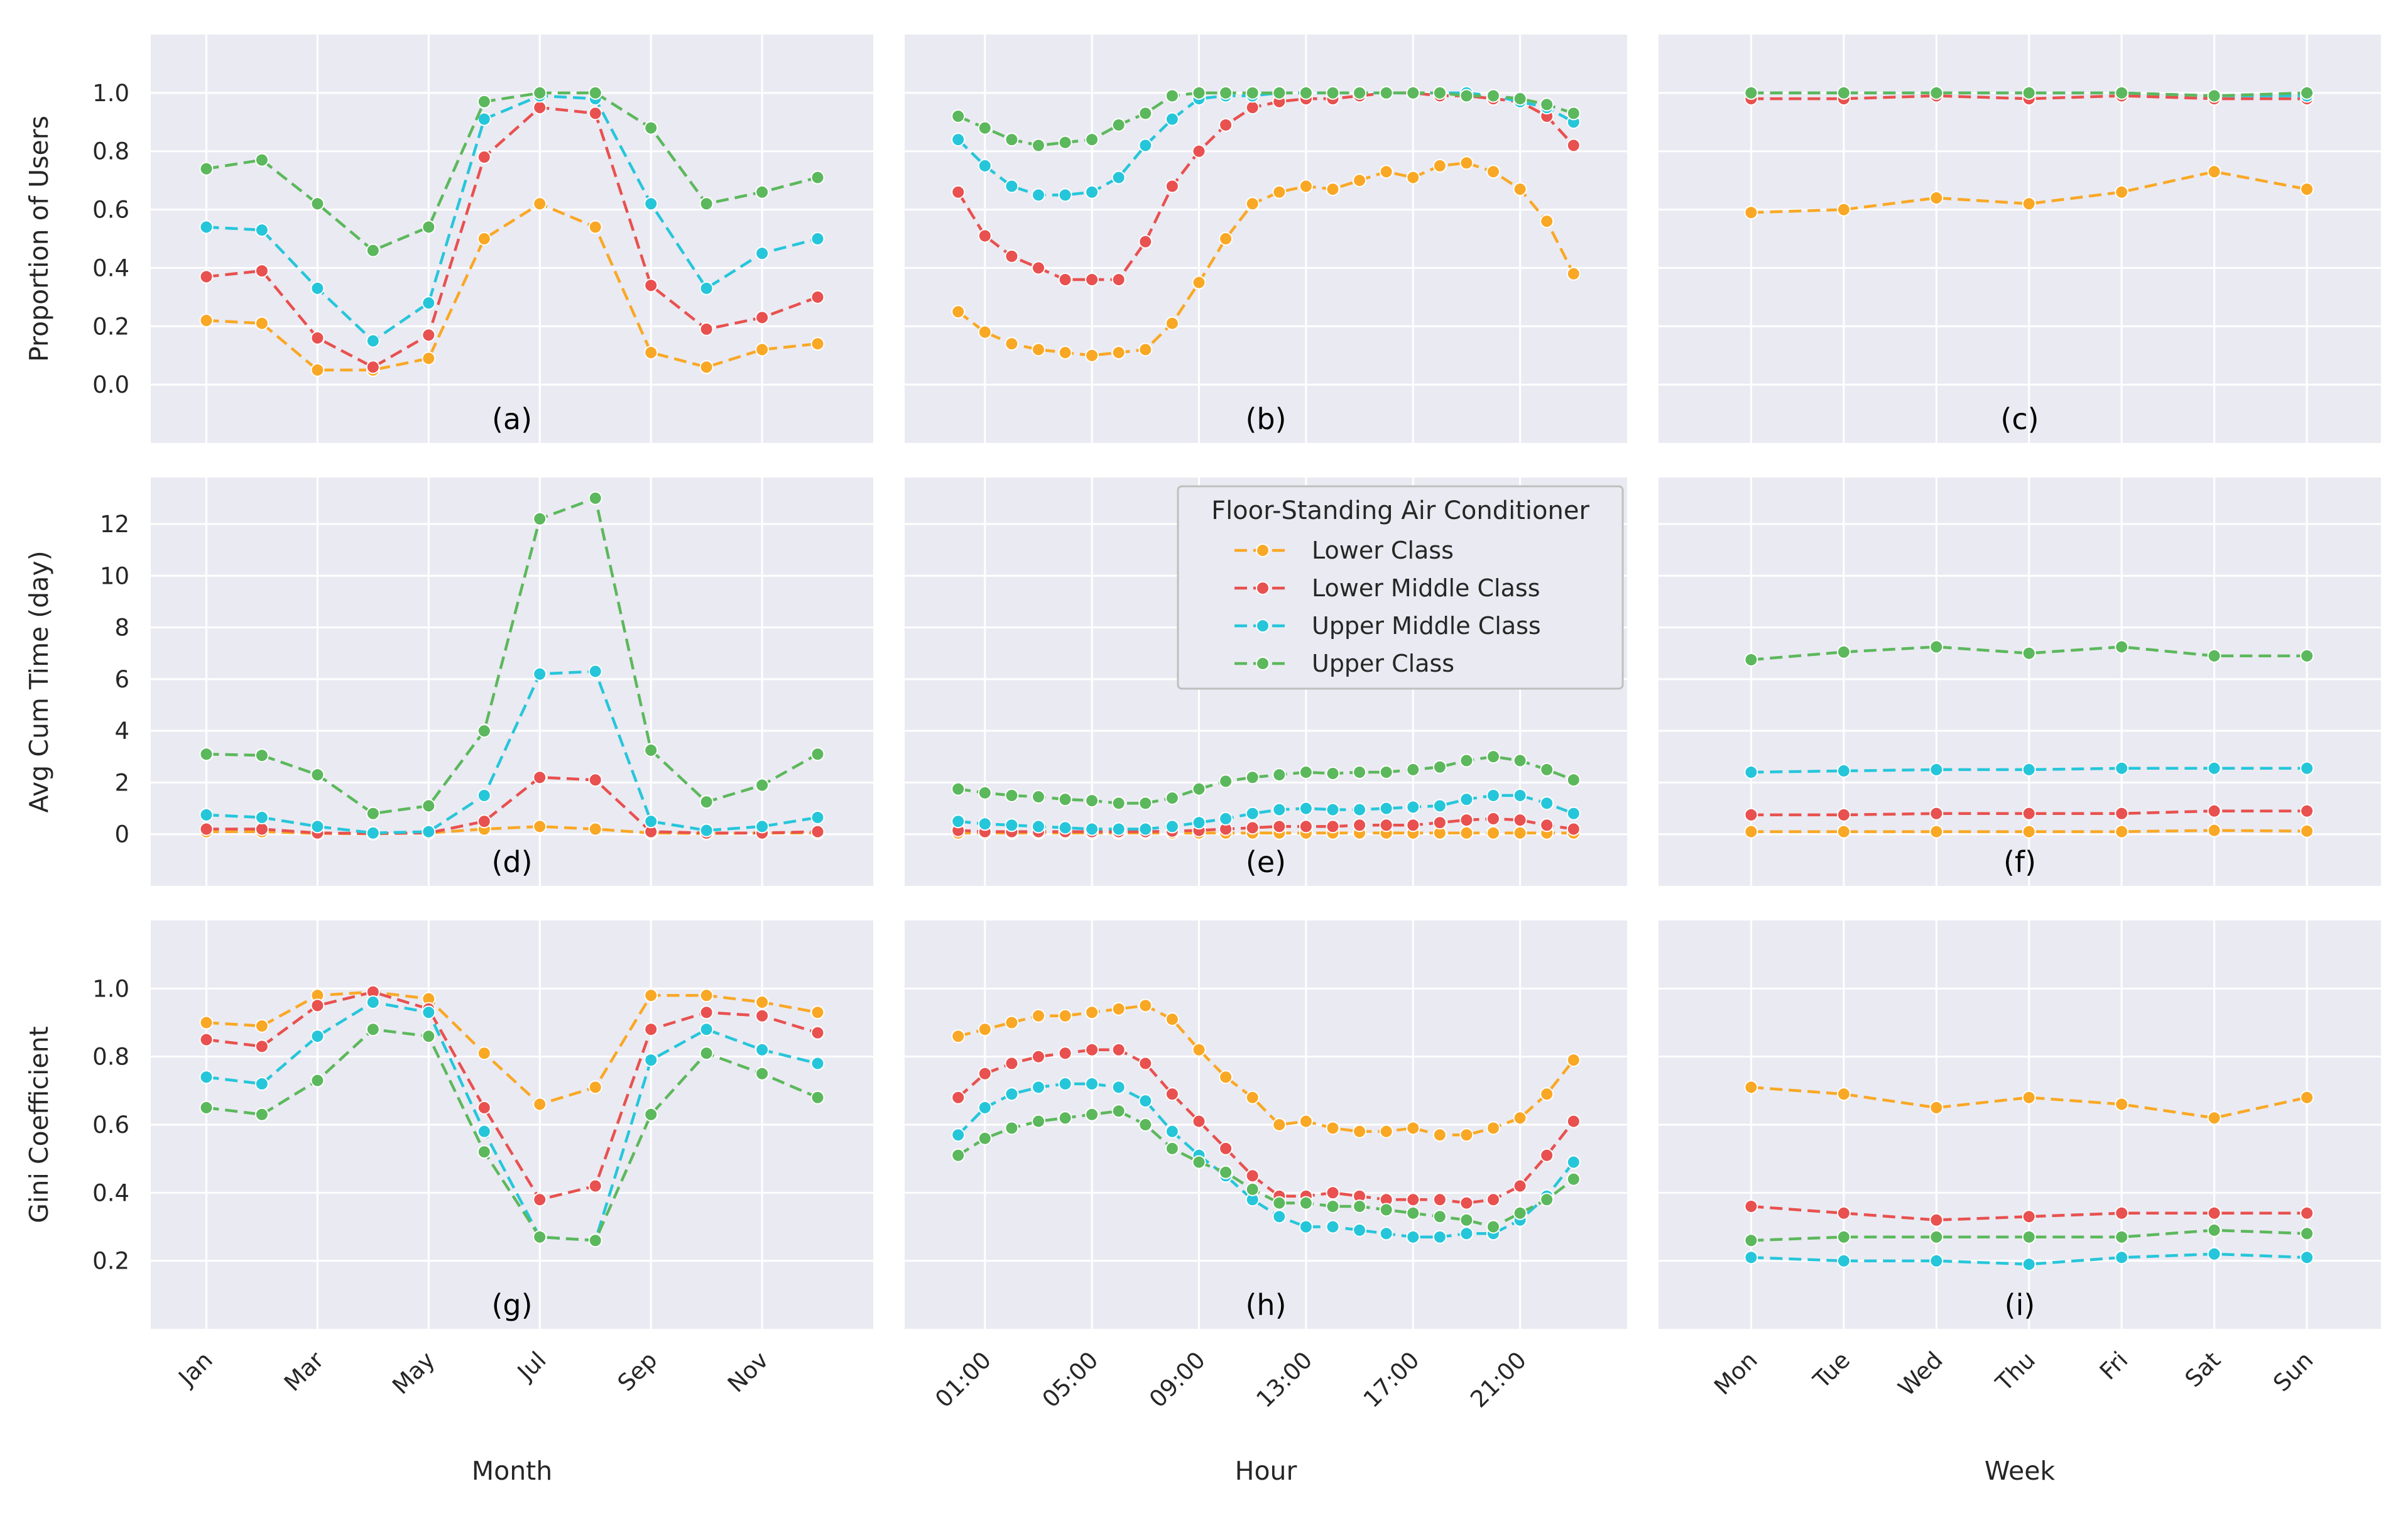 The width and height of the screenshot is (2408, 1513). What do you see at coordinates (1400, 511) in the screenshot?
I see `legend-title: Floor-Standing Air Conditioner` at bounding box center [1400, 511].